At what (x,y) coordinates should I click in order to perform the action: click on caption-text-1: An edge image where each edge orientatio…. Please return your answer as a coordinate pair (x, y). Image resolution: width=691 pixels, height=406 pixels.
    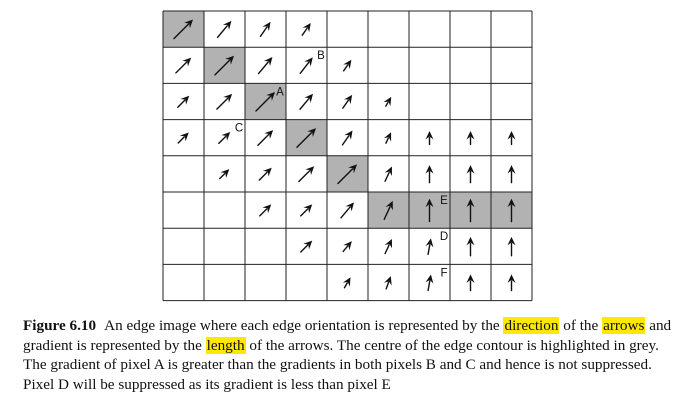
    Looking at the image, I should click on (304, 325).